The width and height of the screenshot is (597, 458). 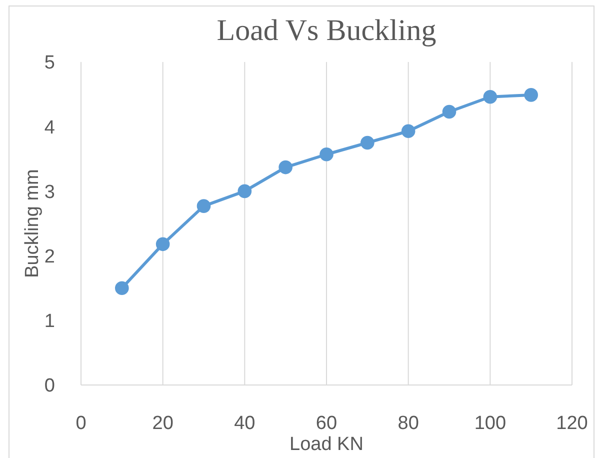 I want to click on y-tick-label: 3, so click(x=49, y=192).